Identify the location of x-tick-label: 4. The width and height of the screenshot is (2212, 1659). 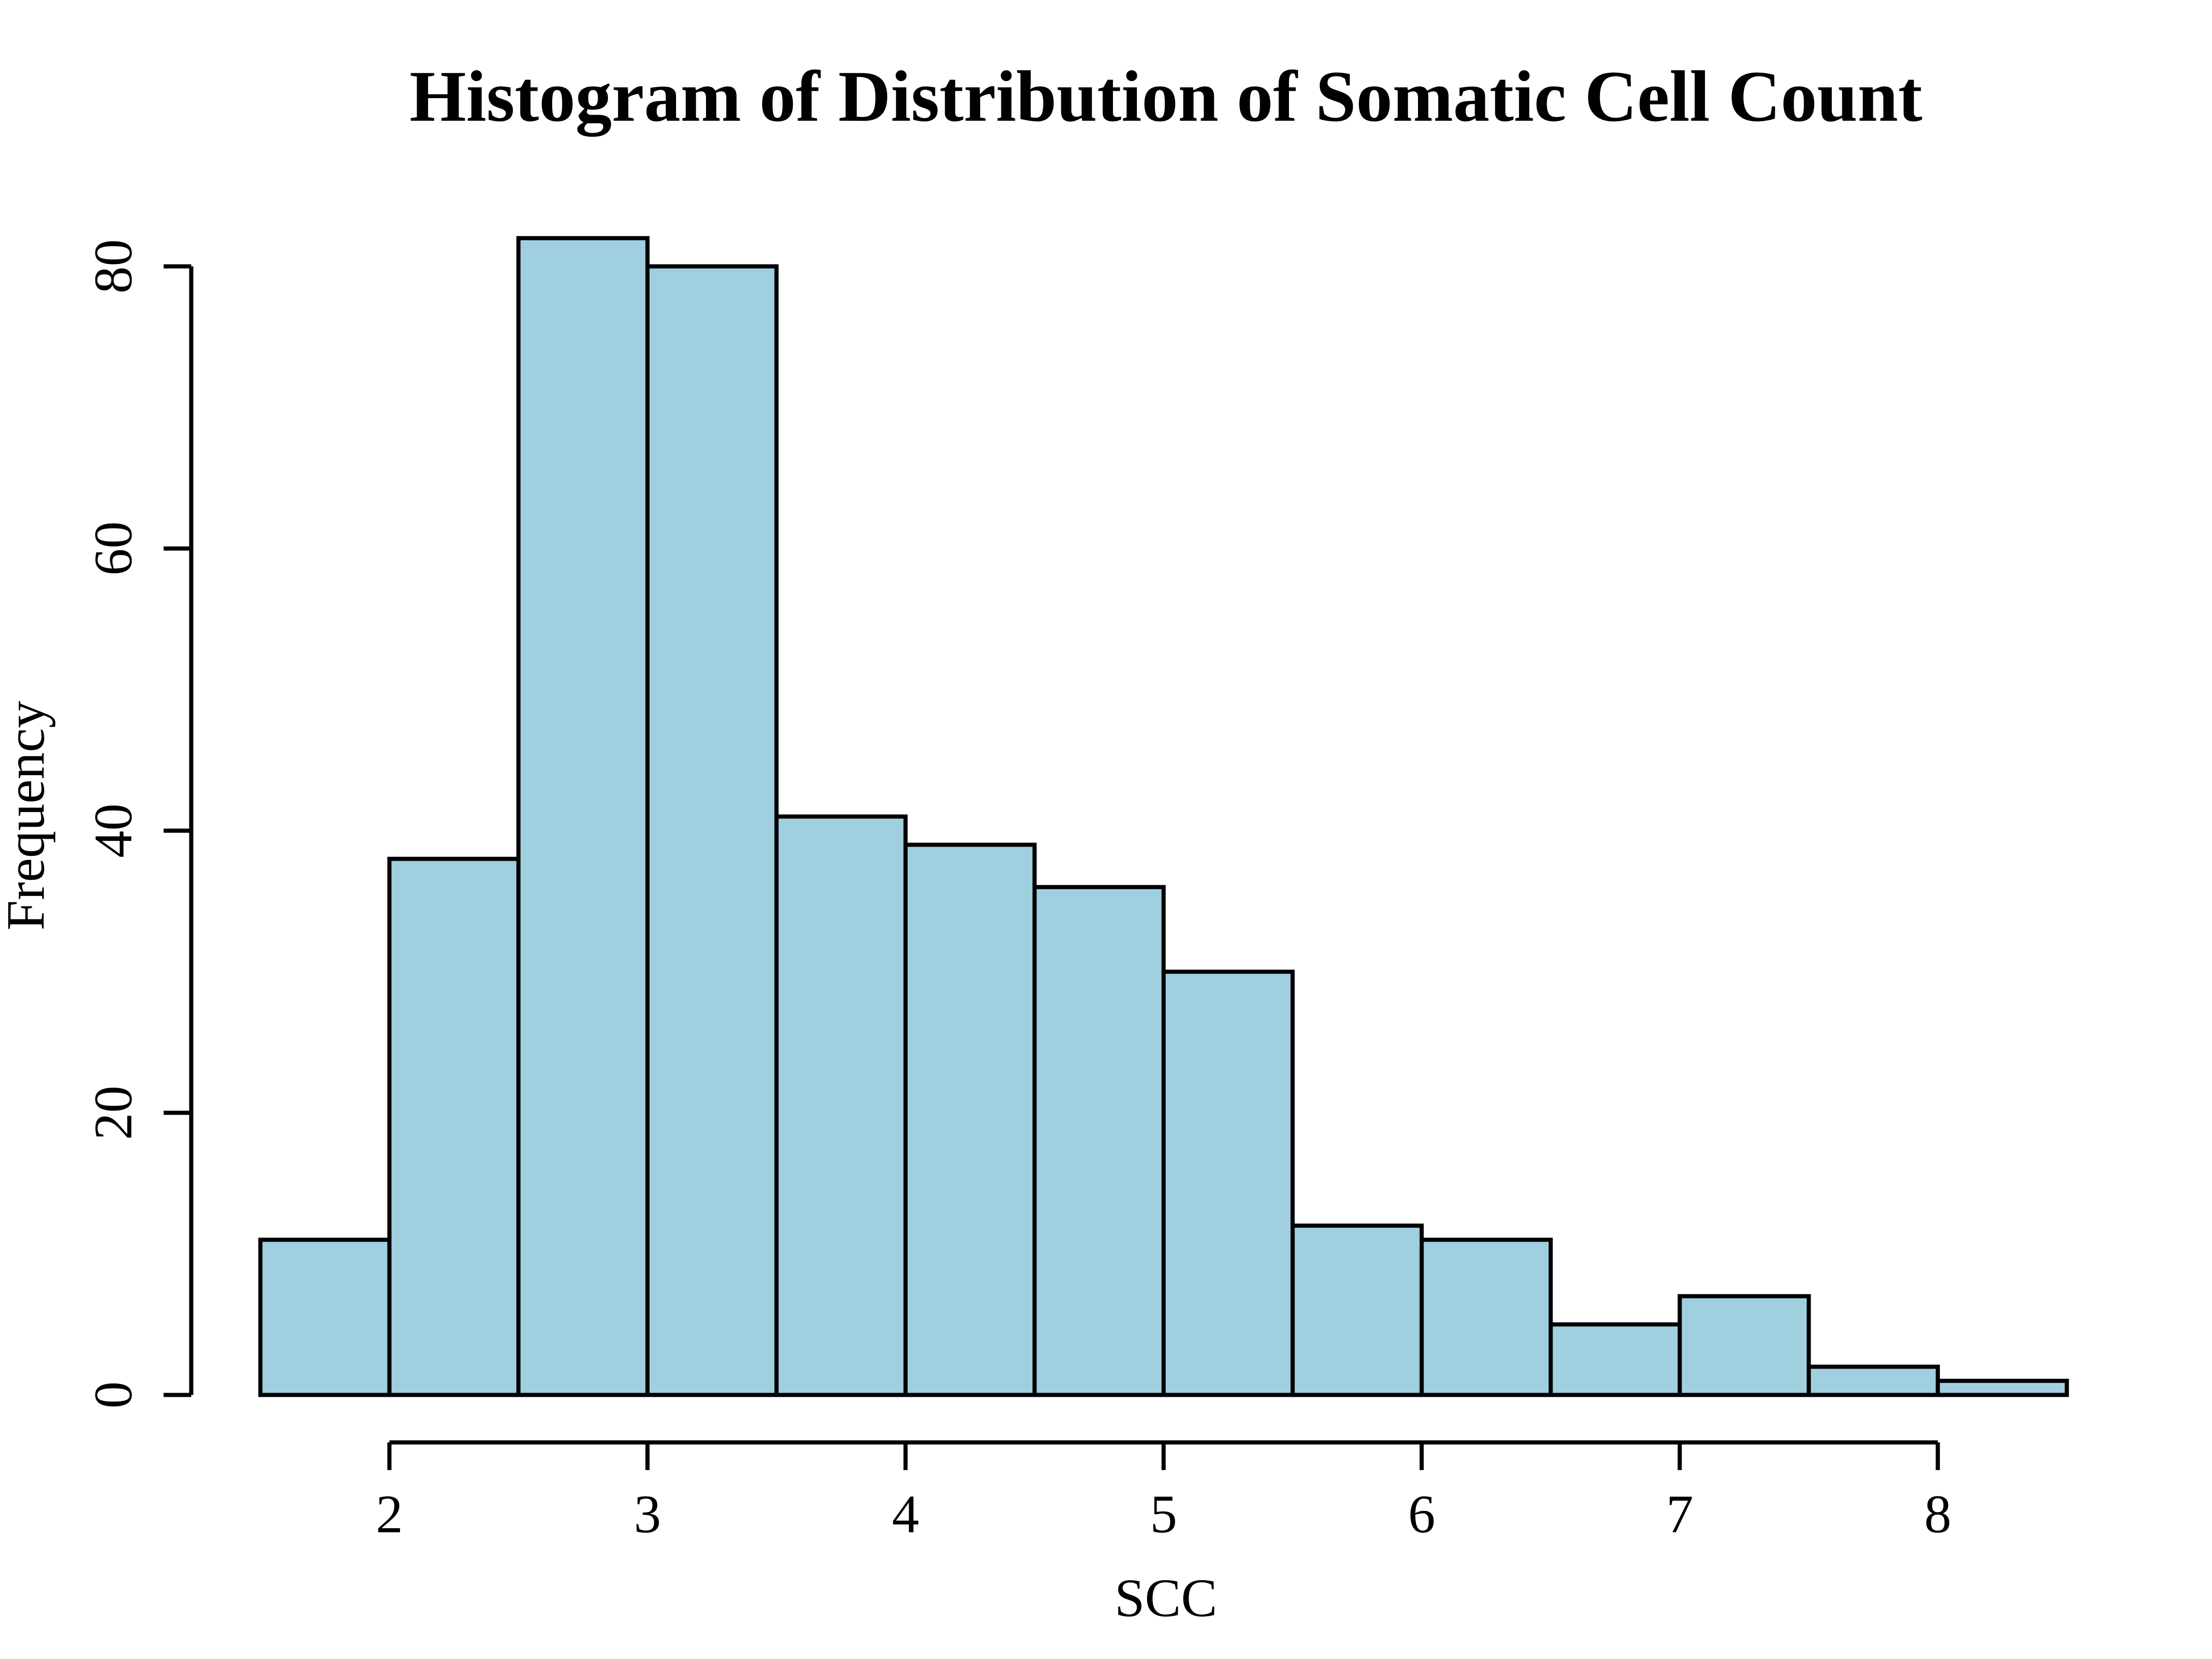
(905, 1514).